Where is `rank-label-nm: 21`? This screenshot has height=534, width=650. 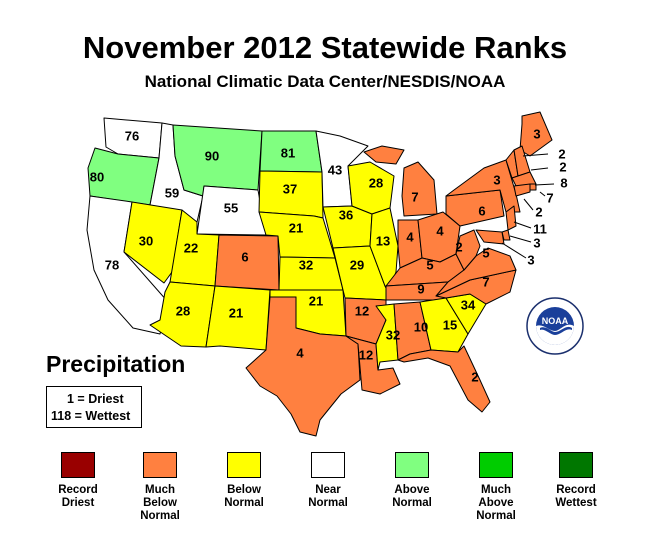
rank-label-nm: 21 is located at coordinates (236, 312).